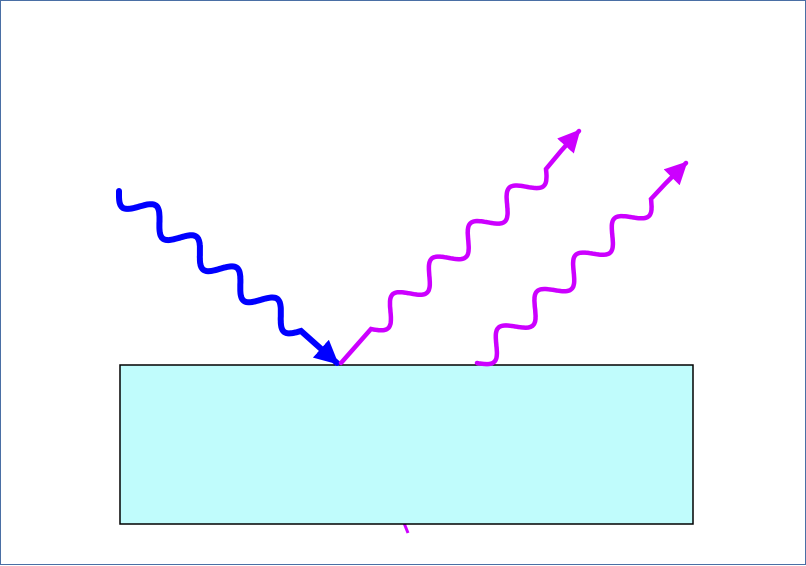 This screenshot has height=566, width=806. What do you see at coordinates (460, 247) in the screenshot?
I see `reflected-wave` at bounding box center [460, 247].